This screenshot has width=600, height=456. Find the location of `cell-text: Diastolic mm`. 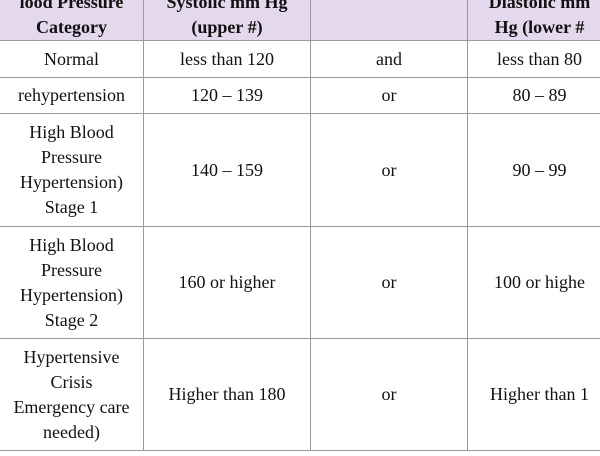

cell-text: Diastolic mm is located at coordinates (539, 6).